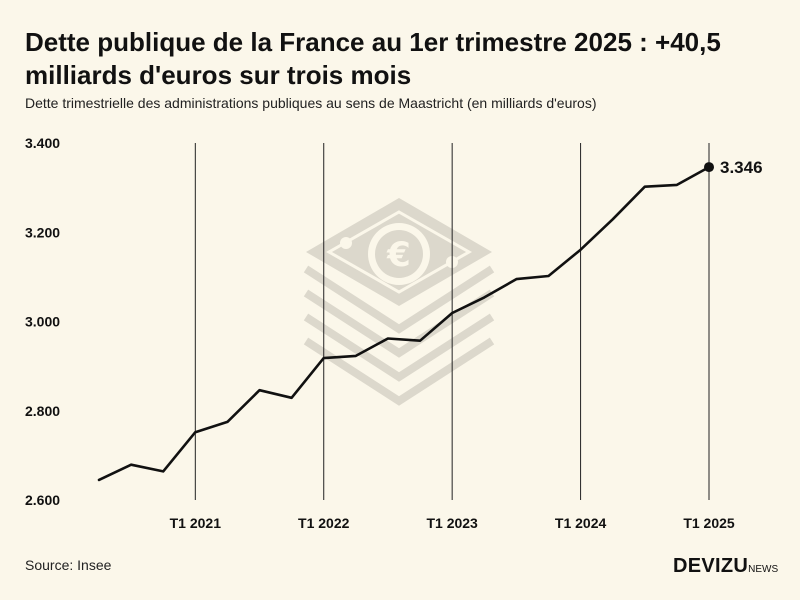 Image resolution: width=800 pixels, height=600 pixels. I want to click on brand-logo-main: DEVIZU, so click(711, 566).